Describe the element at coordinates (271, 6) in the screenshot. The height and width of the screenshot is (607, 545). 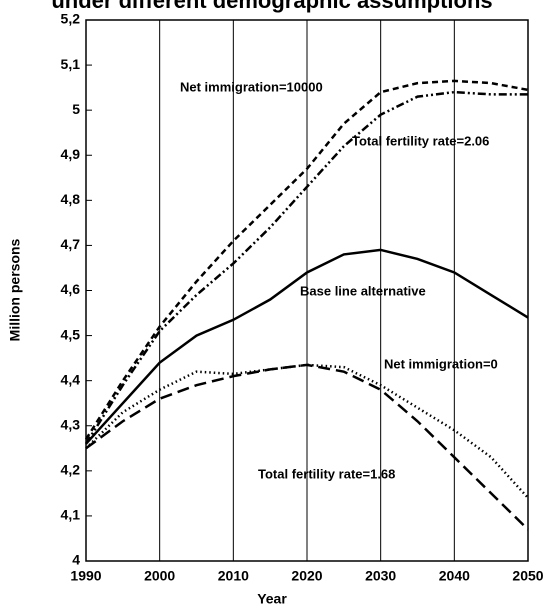
I see `chart-title: under different demographic assumptions` at that location.